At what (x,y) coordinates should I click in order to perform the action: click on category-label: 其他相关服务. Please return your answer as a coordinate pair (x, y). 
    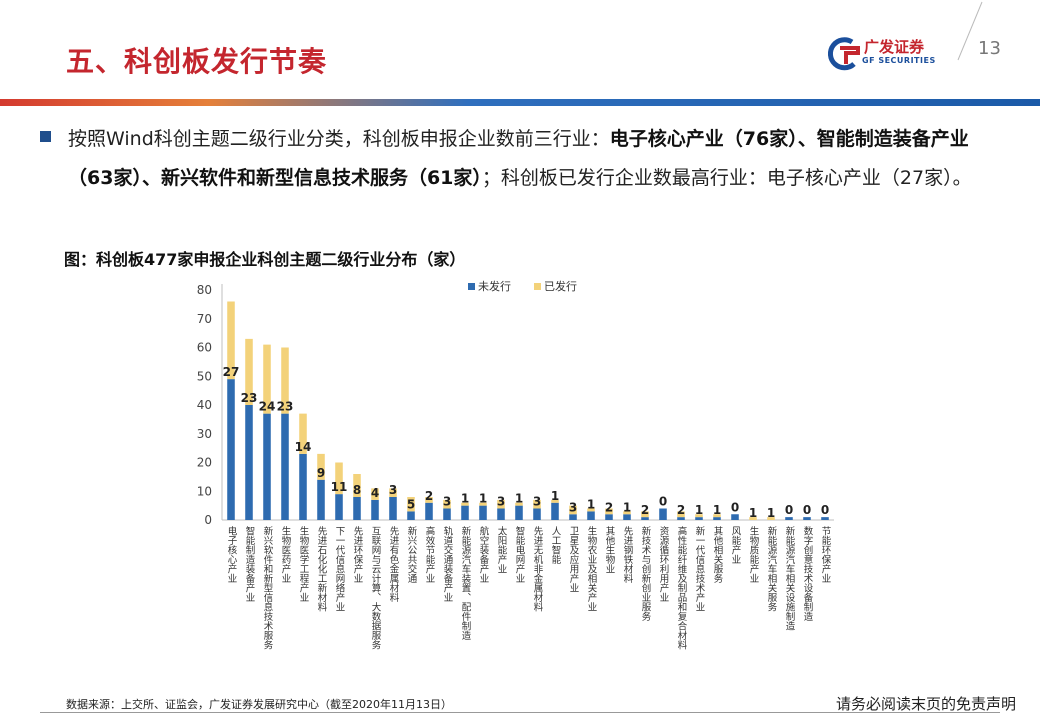
    Looking at the image, I should click on (718, 555).